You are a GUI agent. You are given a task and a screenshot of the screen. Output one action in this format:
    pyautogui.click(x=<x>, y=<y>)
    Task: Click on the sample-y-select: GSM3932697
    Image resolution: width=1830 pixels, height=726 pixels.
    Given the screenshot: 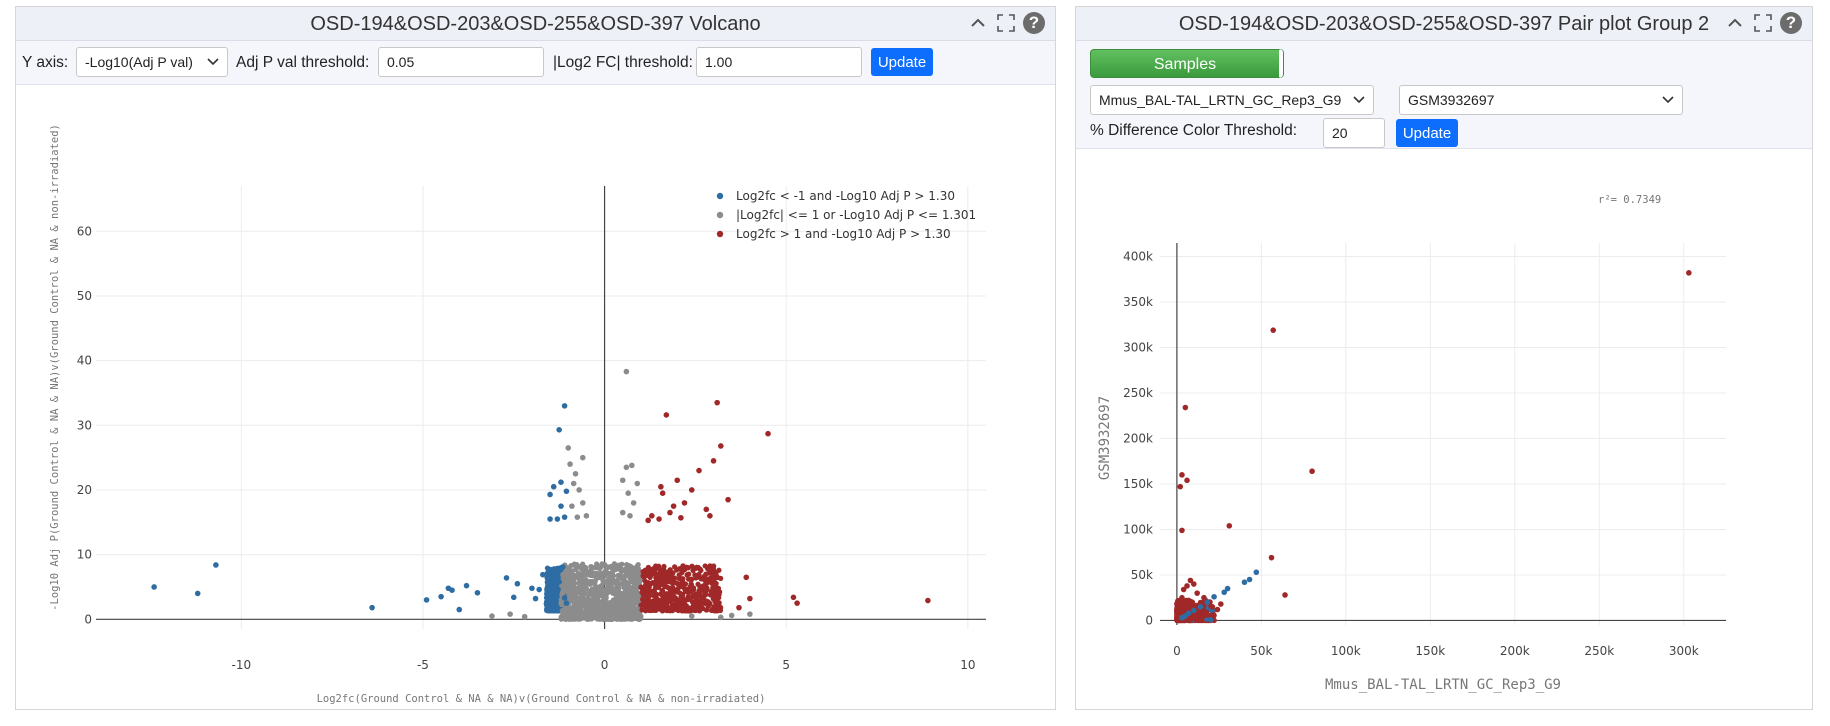 What is the action you would take?
    pyautogui.click(x=1541, y=100)
    